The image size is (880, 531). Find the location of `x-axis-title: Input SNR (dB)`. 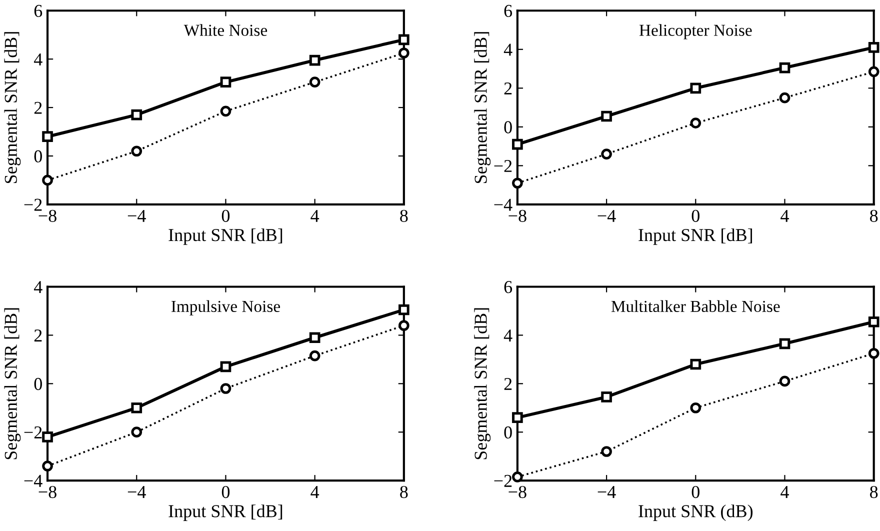

x-axis-title: Input SNR (dB) is located at coordinates (695, 512).